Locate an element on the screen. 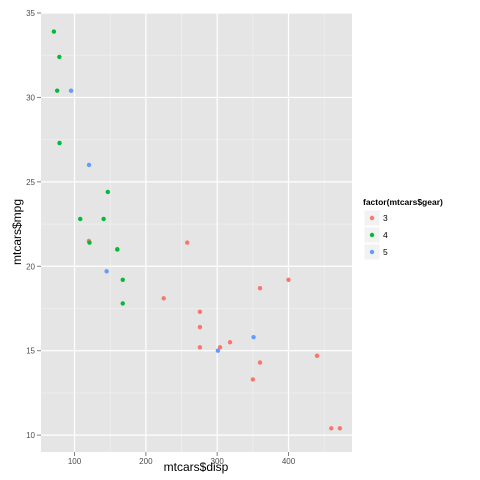 The image size is (480, 480). legend: factor(mtcars$gear) 3 4 5 is located at coordinates (403, 229).